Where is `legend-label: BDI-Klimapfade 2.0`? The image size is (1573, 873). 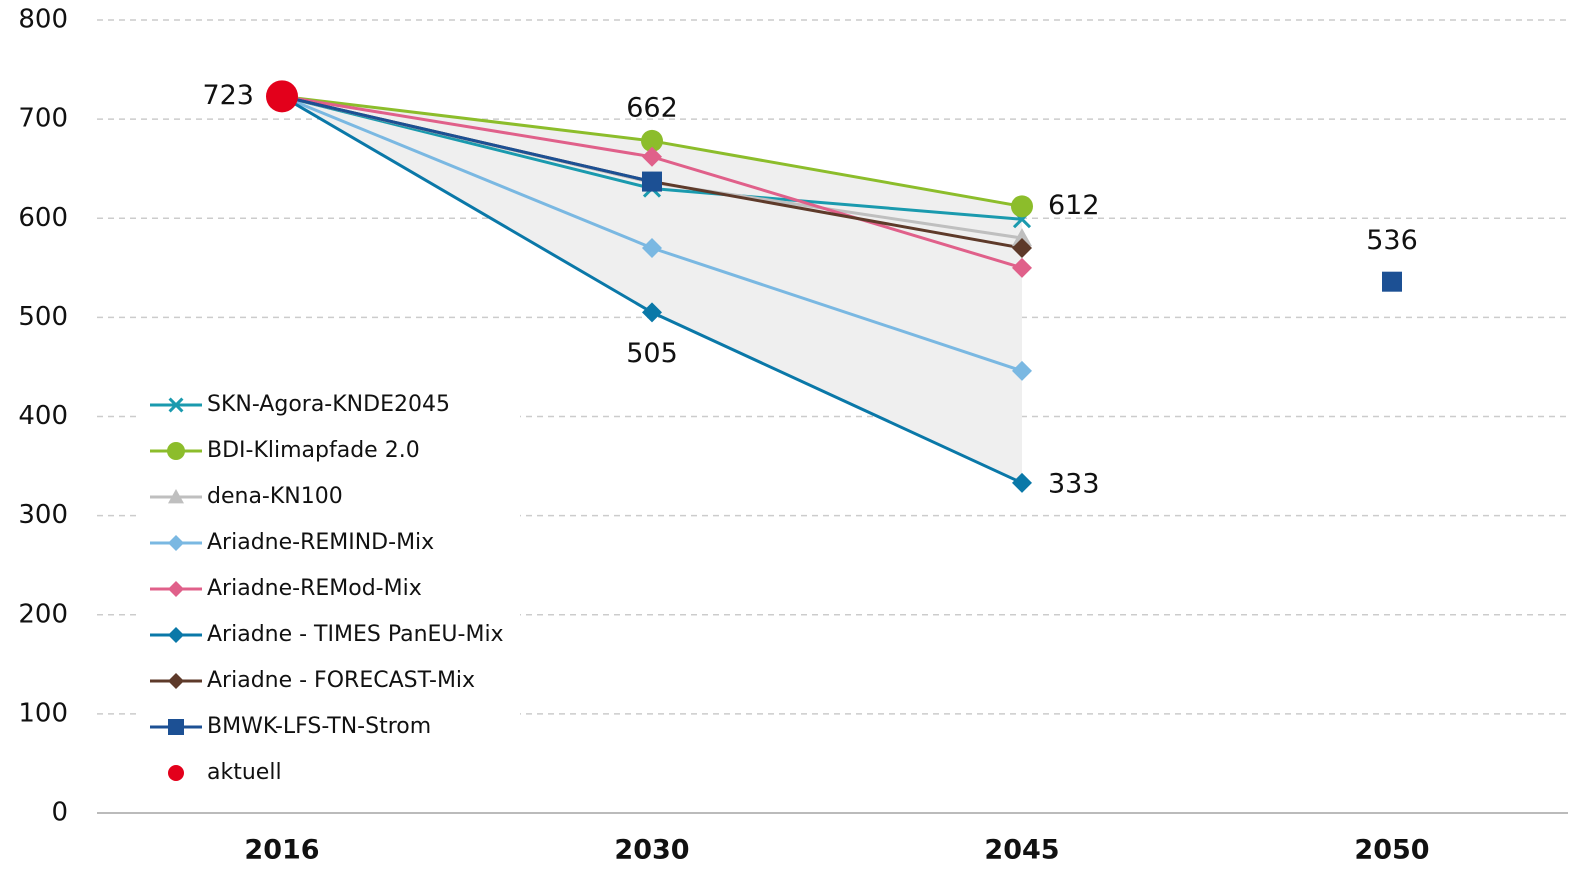
legend-label: BDI-Klimapfade 2.0 is located at coordinates (313, 450).